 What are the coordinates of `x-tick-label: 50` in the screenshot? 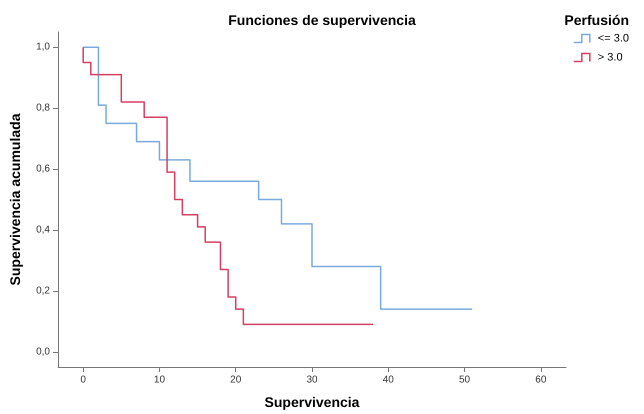 It's located at (464, 380).